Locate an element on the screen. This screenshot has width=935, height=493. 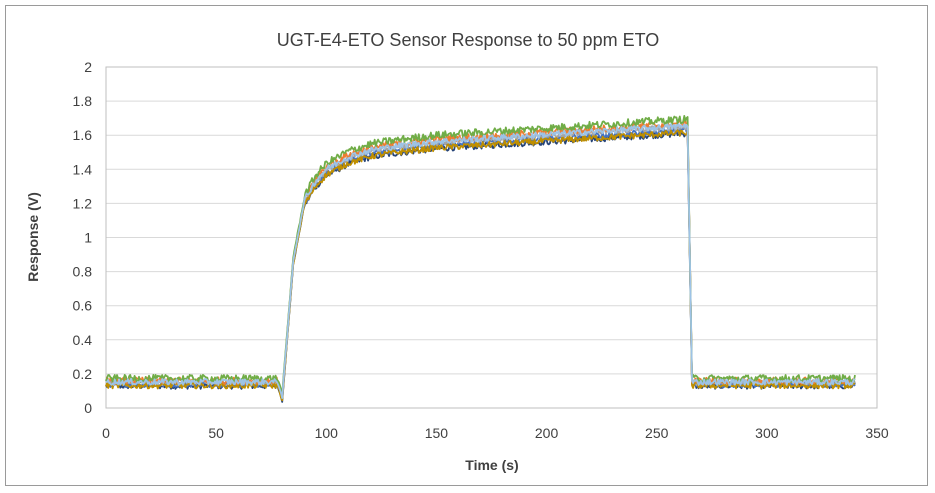
y-tick-label: 1.6 is located at coordinates (83, 135).